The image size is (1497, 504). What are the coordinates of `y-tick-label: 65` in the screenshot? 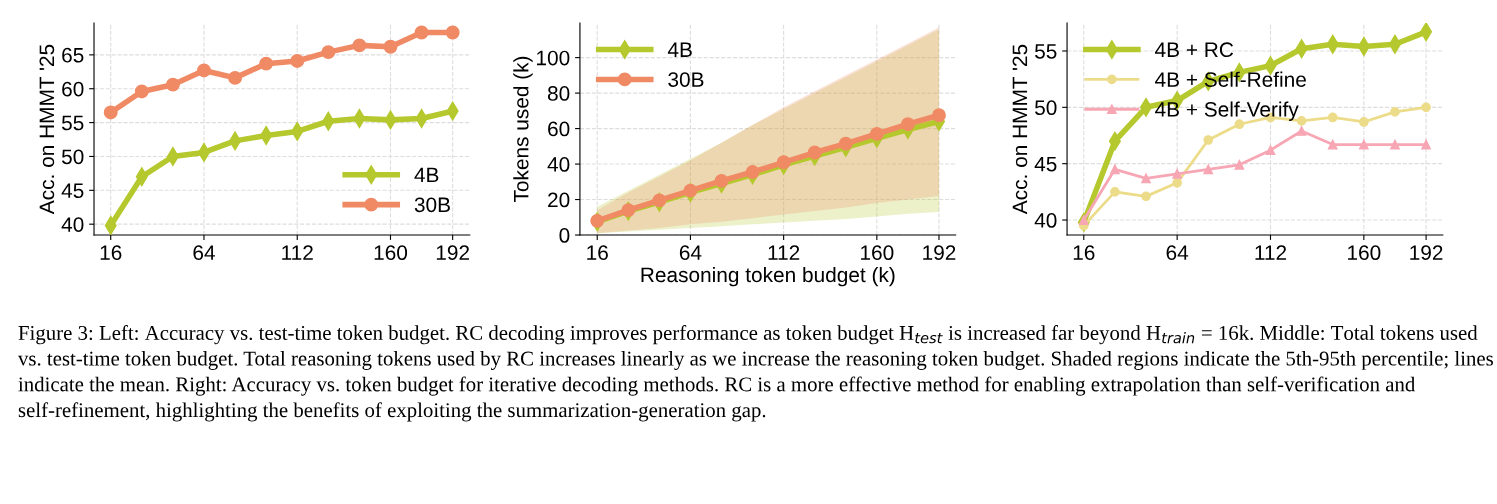 It's located at (73, 55).